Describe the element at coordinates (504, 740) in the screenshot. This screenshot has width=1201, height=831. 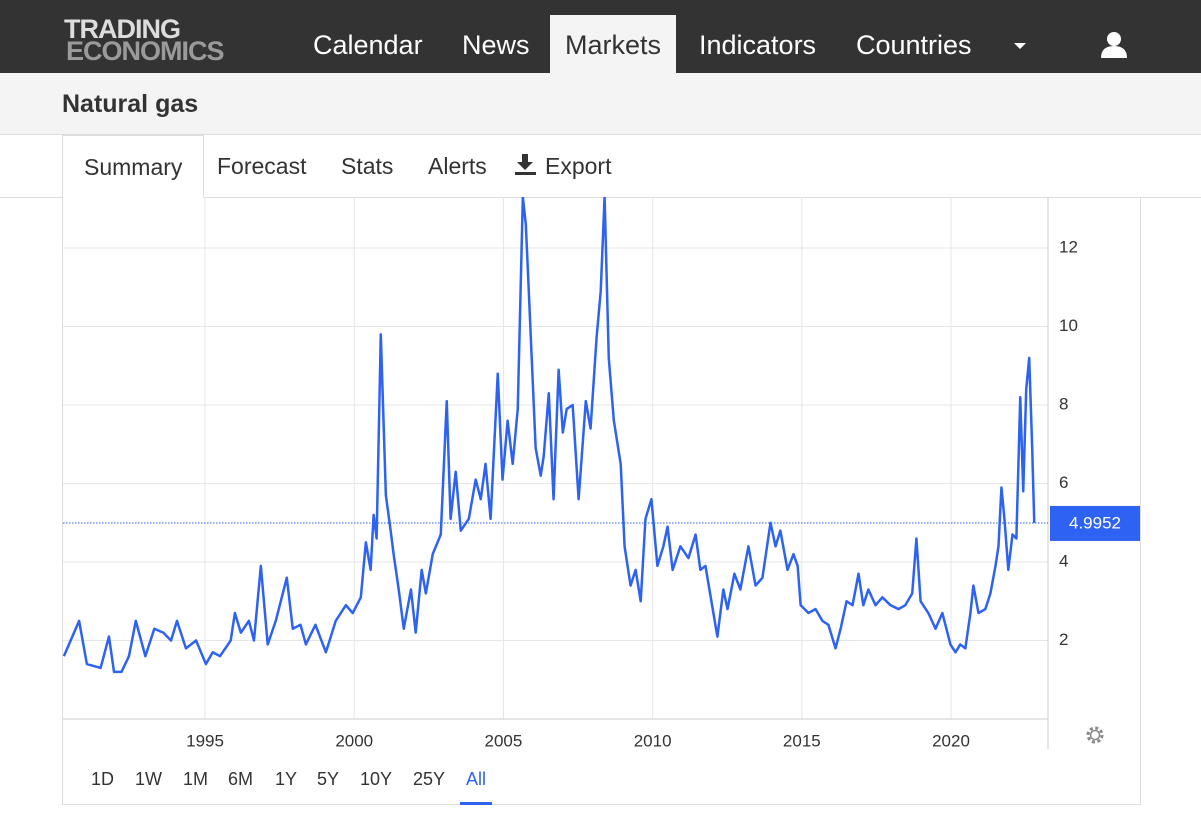
I see `x-tick-label: 2005` at that location.